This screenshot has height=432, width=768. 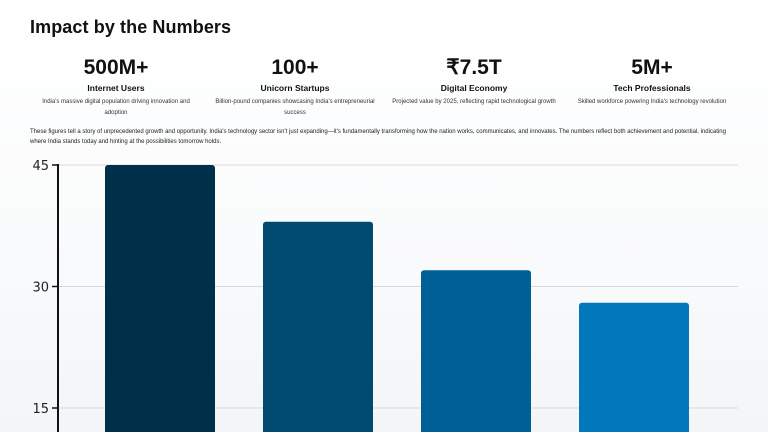 I want to click on stat-label: Unicorn Startups, so click(x=295, y=88).